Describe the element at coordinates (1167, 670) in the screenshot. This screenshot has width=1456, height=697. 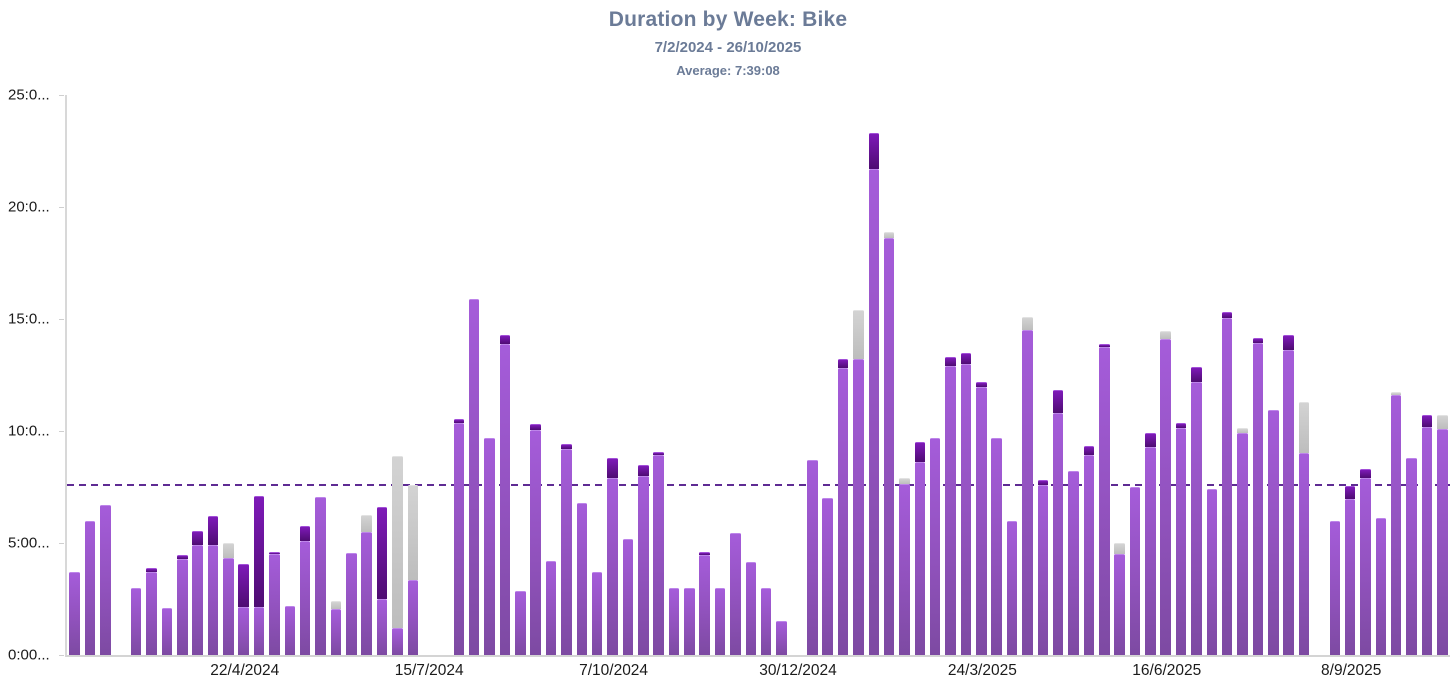
I see `x-axis-label: 16/6/2025` at that location.